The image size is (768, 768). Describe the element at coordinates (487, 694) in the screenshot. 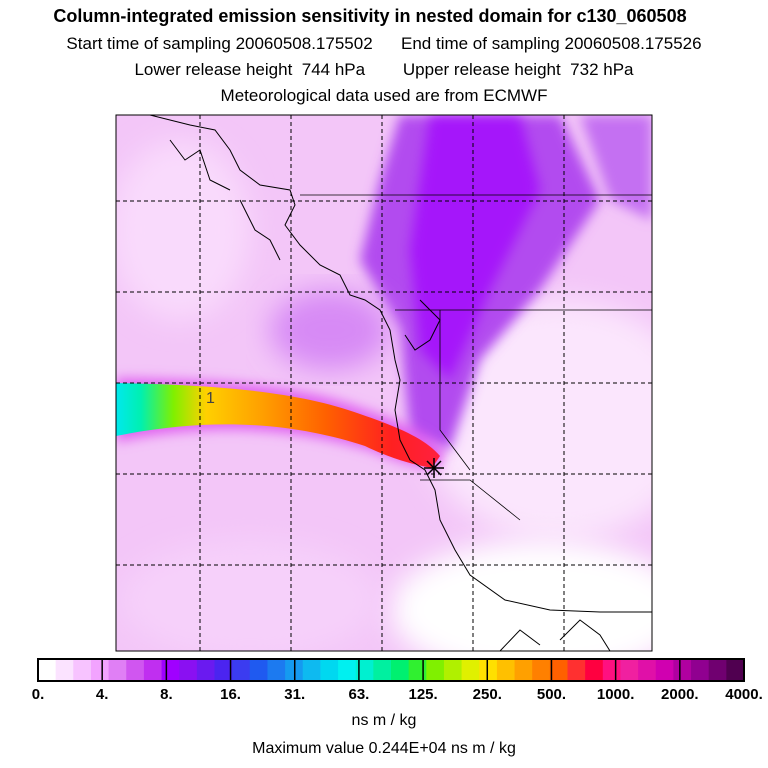

I see `colorbar-tick-label: 250.` at that location.